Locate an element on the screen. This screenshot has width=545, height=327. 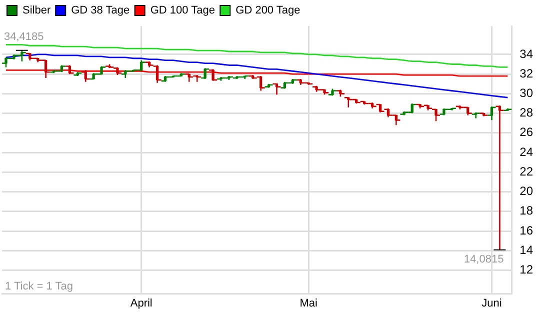
y-tick-label: 24 is located at coordinates (527, 151).